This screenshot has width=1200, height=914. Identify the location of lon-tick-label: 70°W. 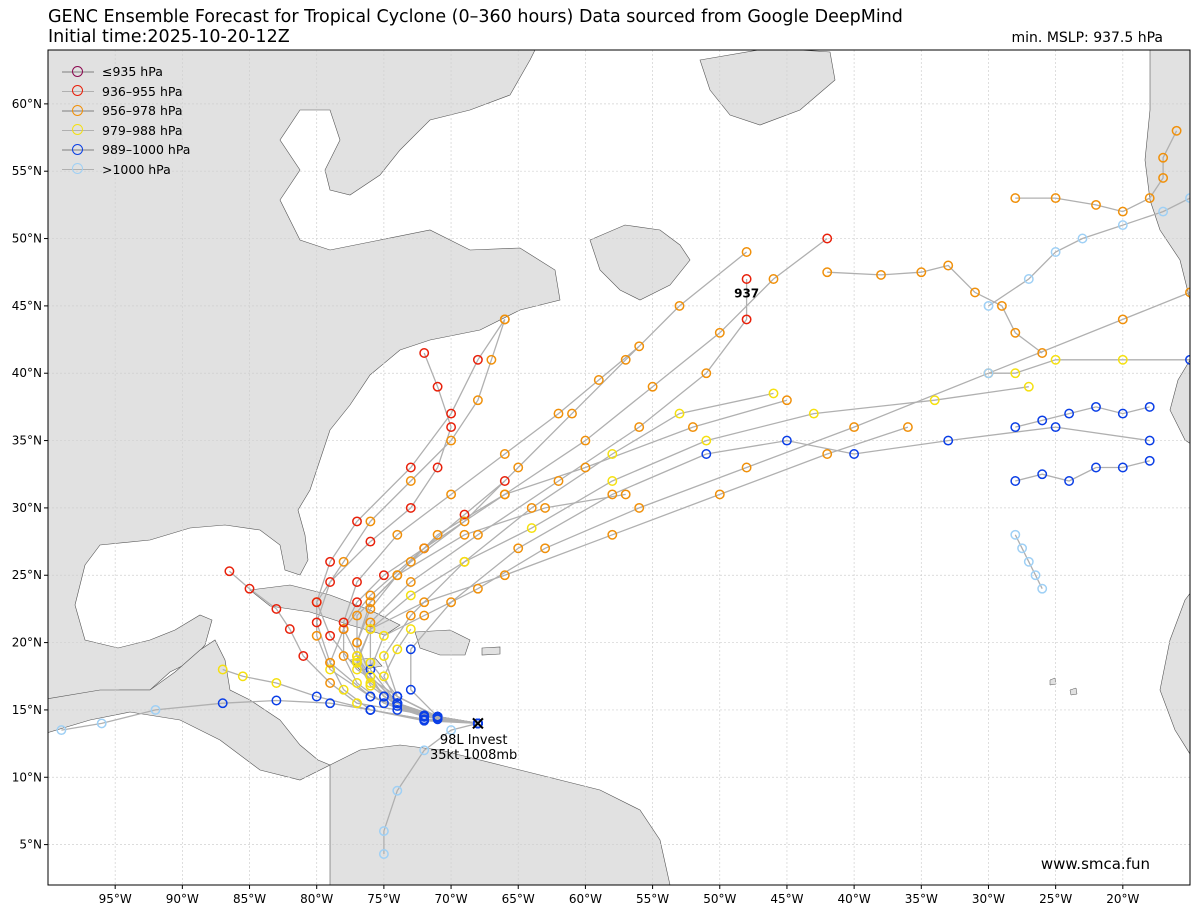
(450, 899).